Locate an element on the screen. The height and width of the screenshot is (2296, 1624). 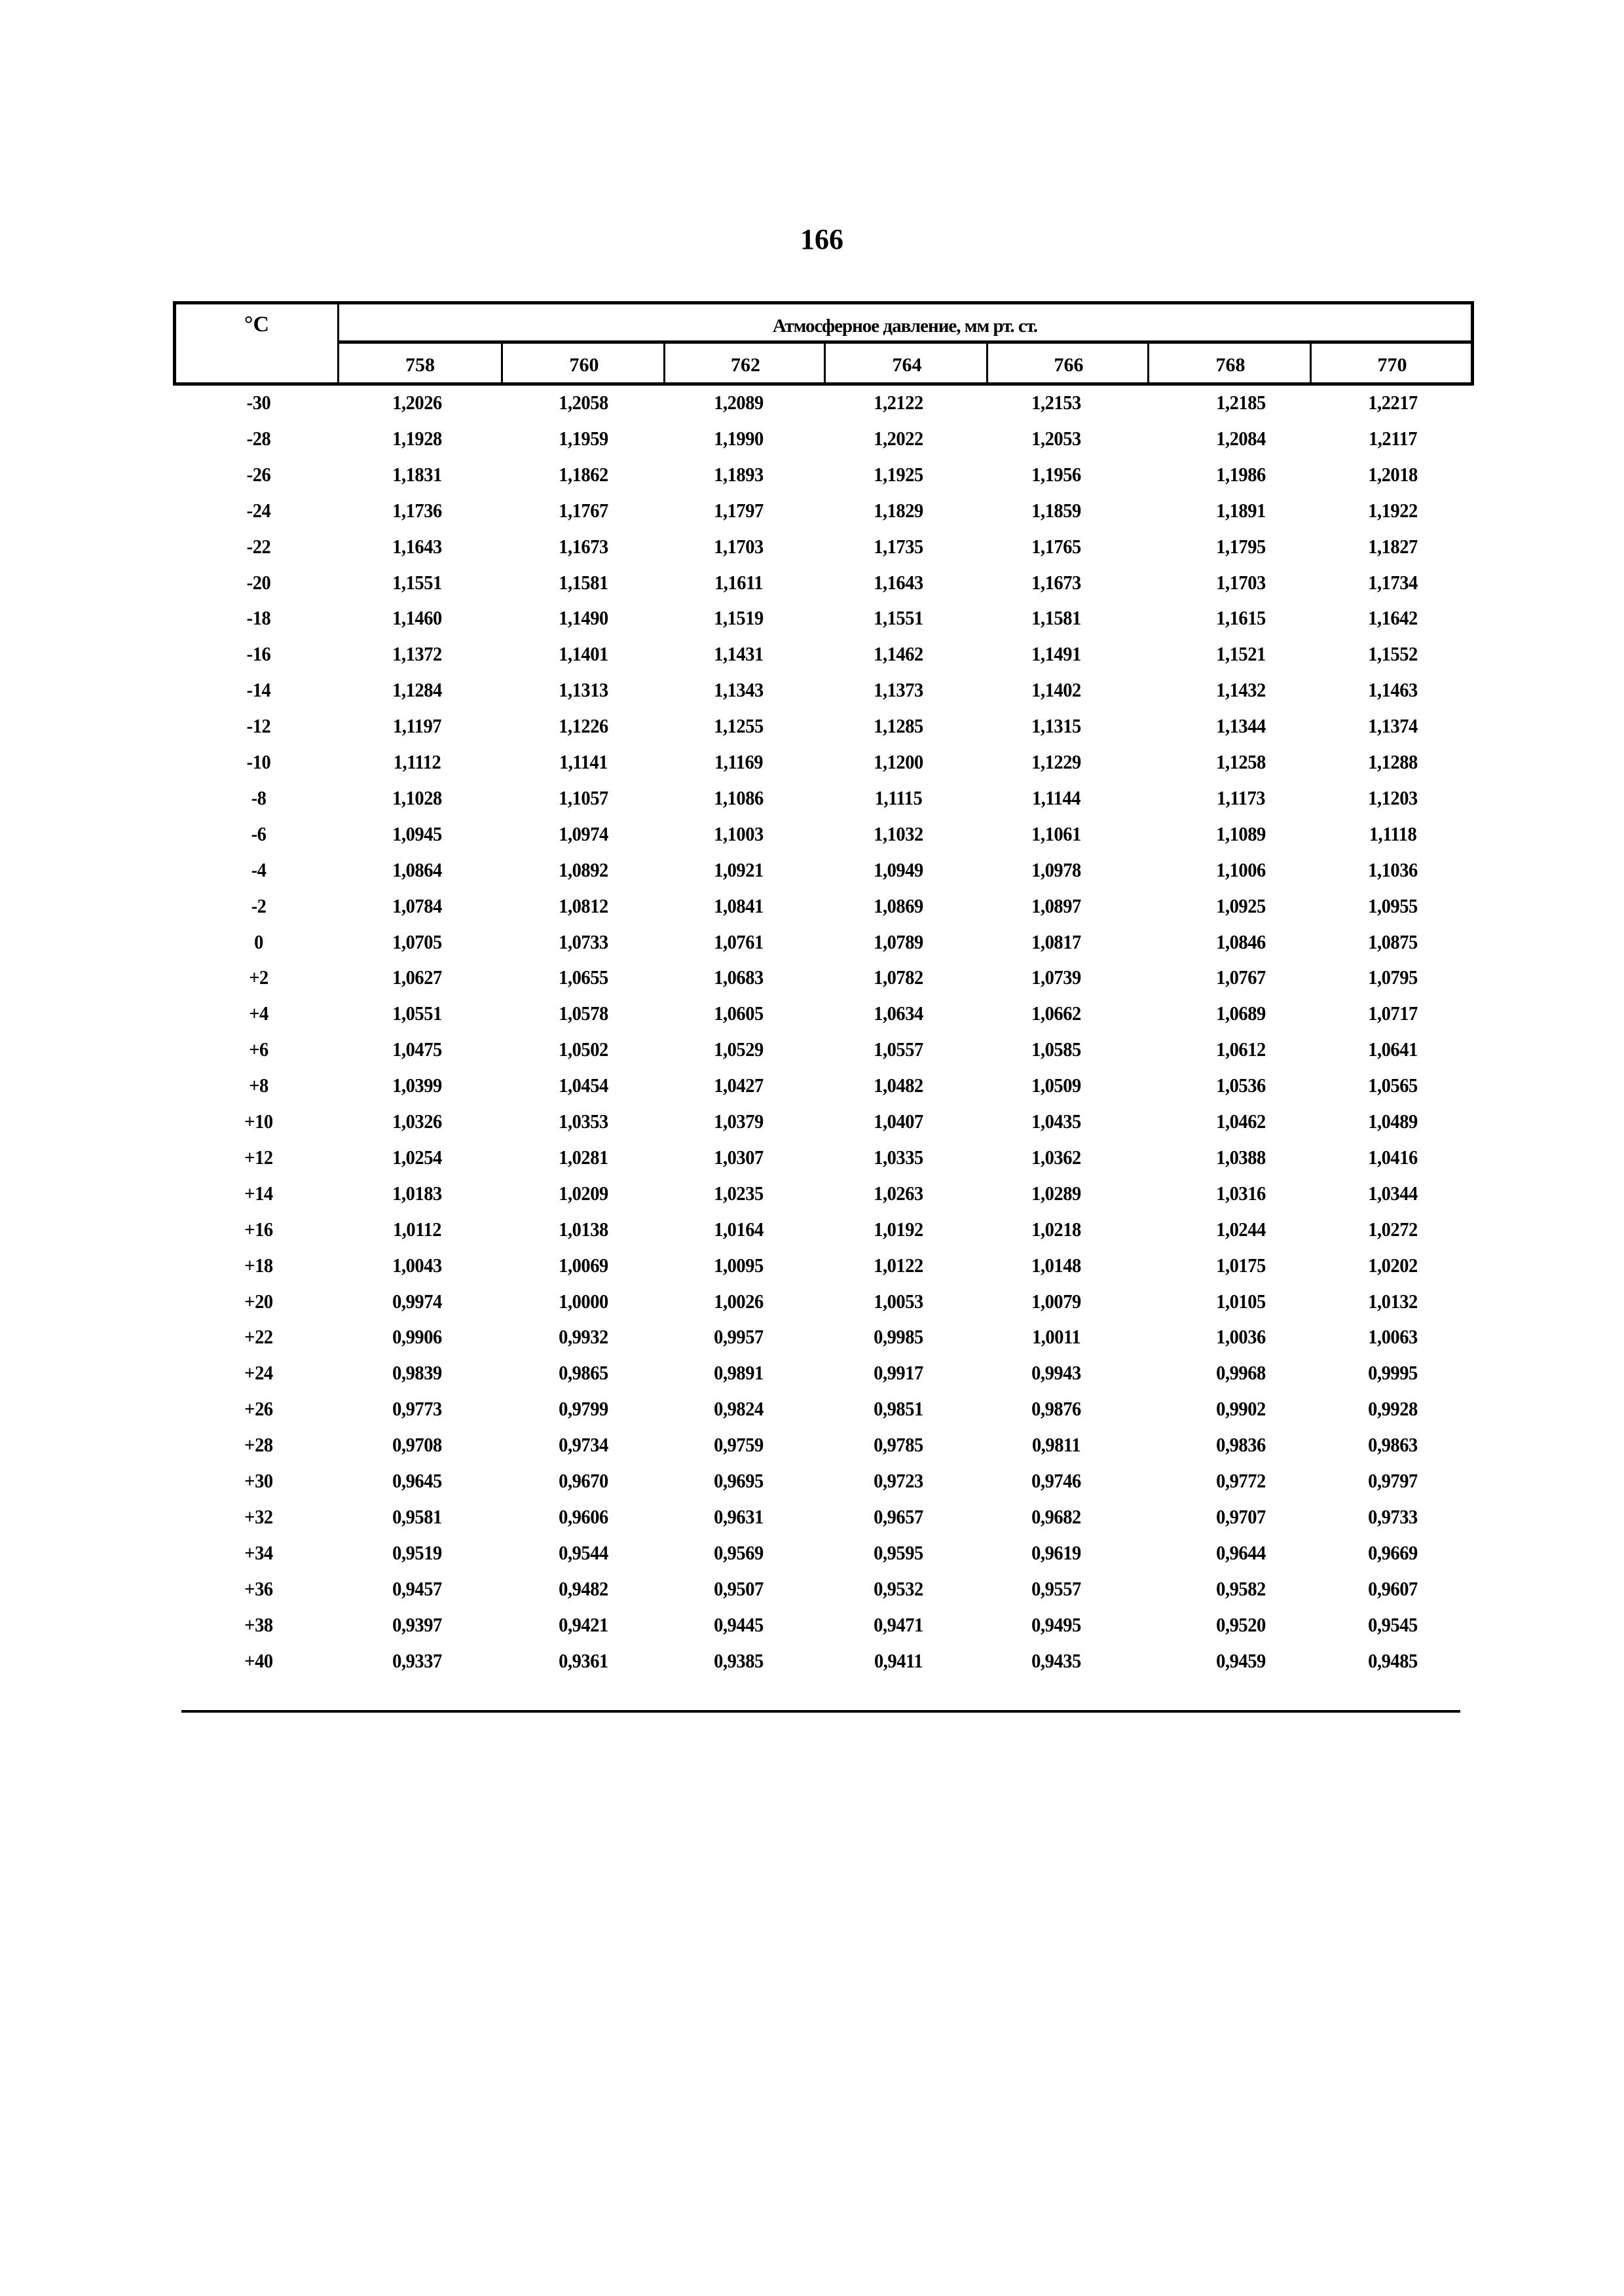
value-cell: 1,0362 is located at coordinates (1056, 1157).